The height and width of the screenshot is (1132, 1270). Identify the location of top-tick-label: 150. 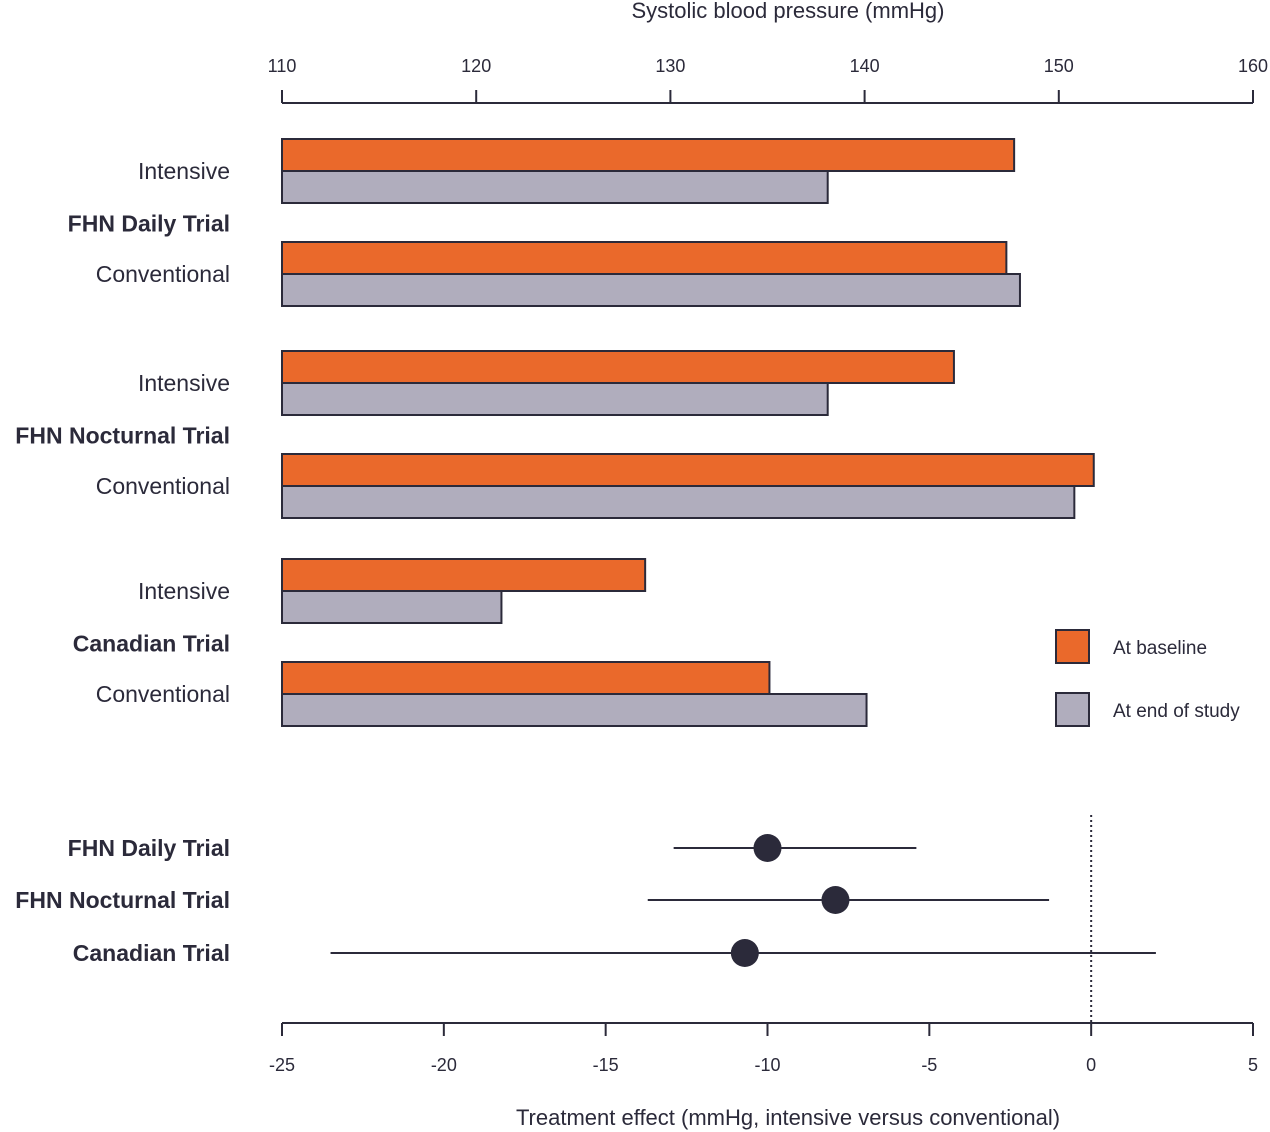
(1059, 66).